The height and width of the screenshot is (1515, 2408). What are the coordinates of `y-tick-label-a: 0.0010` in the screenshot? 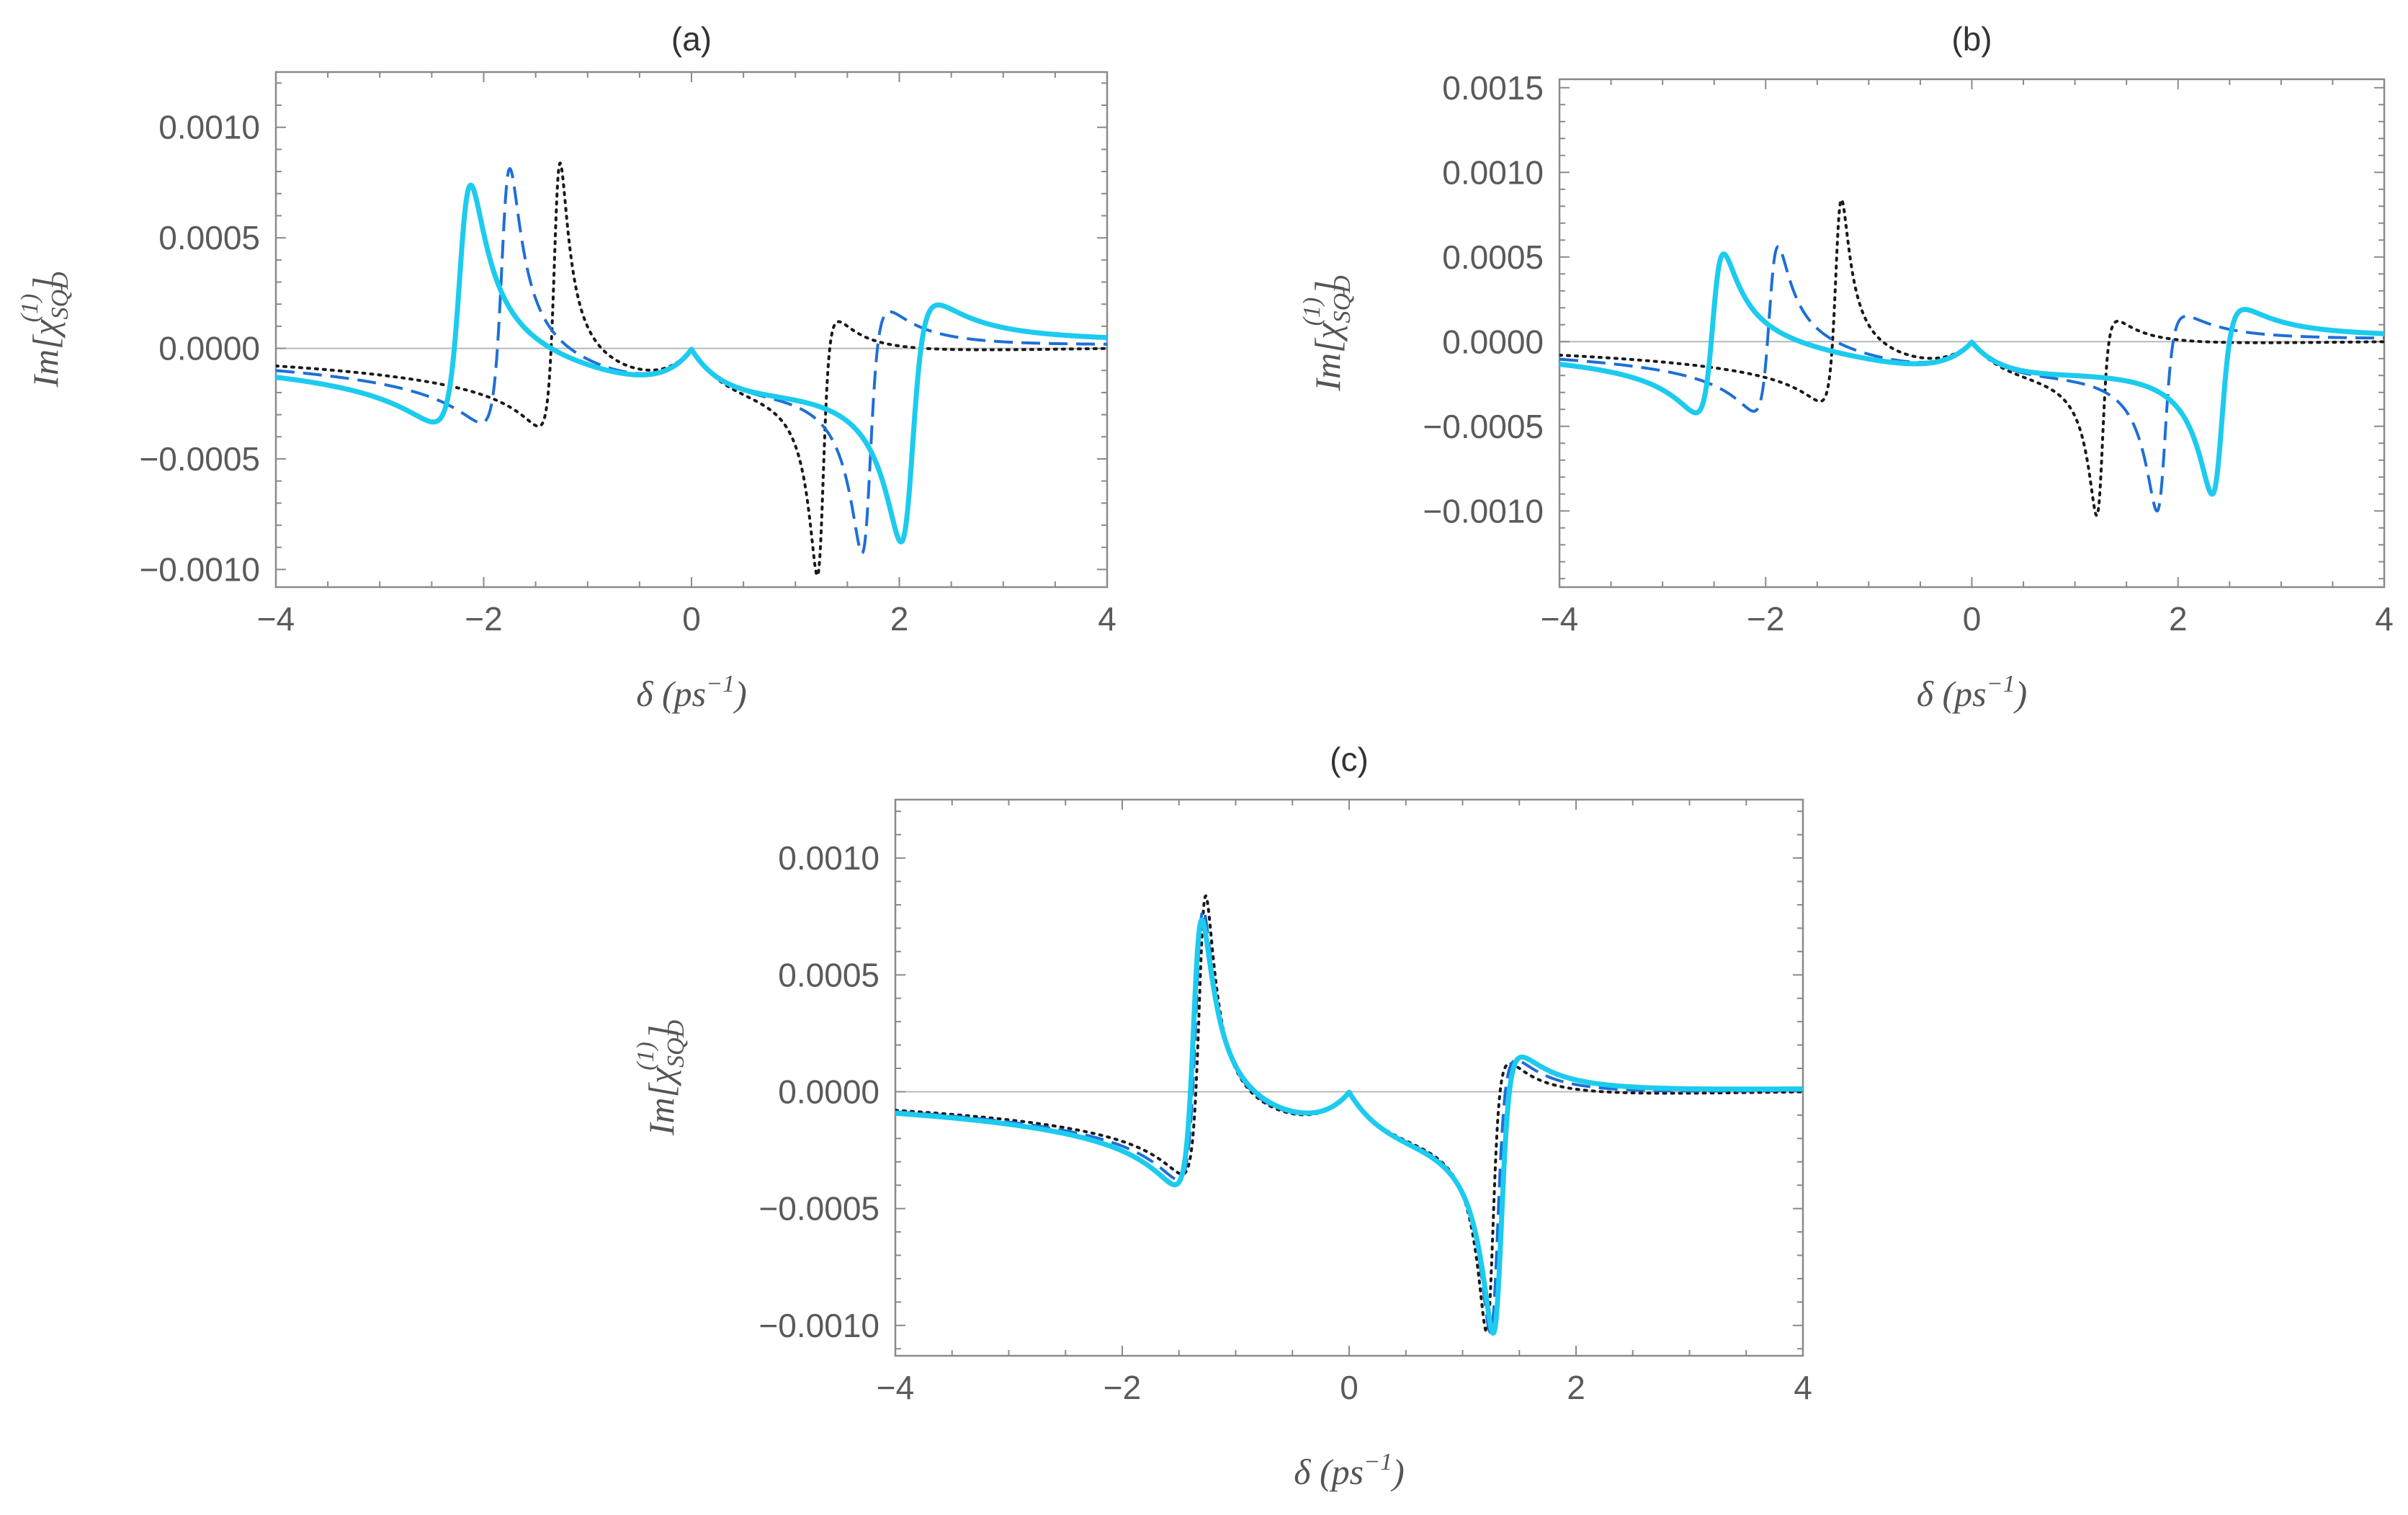 It's located at (209, 127).